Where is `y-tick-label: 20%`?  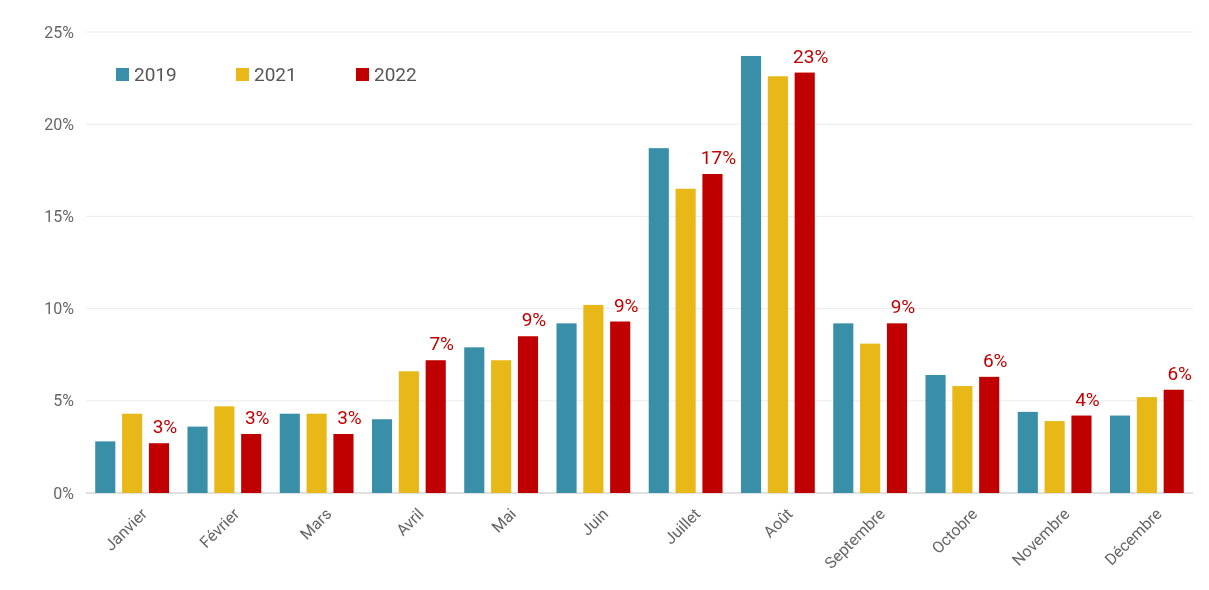 y-tick-label: 20% is located at coordinates (59, 124).